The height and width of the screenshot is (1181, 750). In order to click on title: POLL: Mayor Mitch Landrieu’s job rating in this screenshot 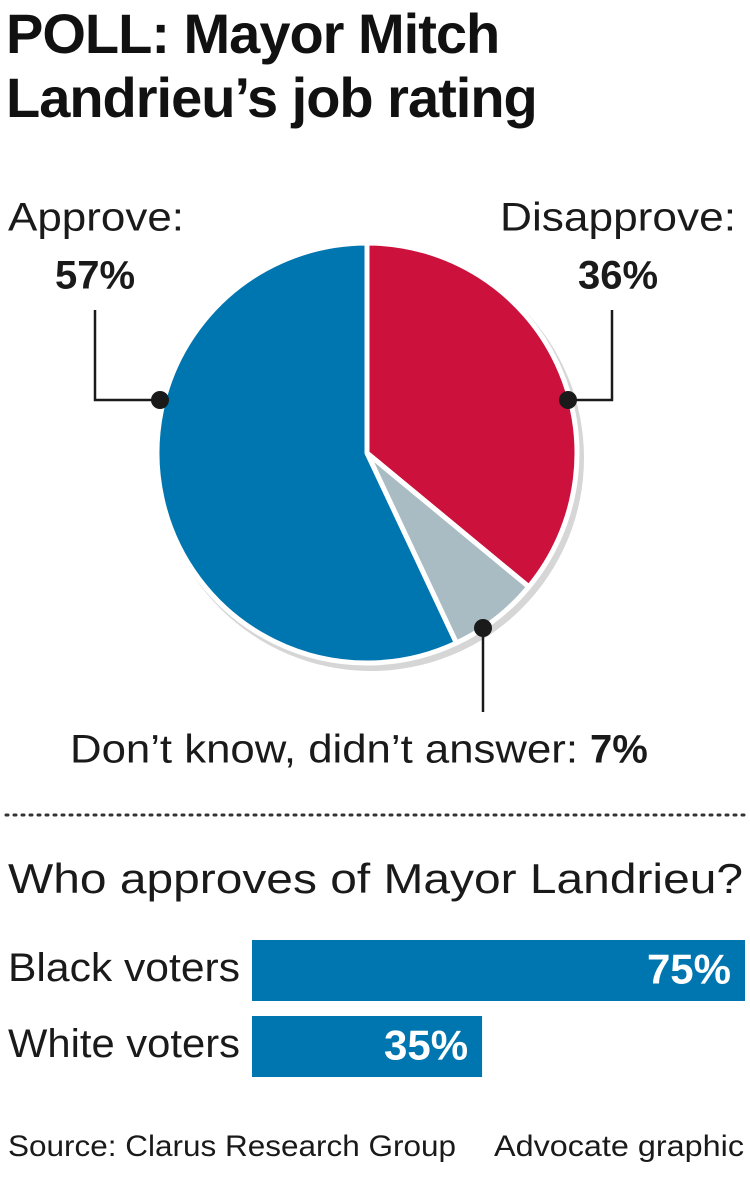, I will do `click(272, 65)`.